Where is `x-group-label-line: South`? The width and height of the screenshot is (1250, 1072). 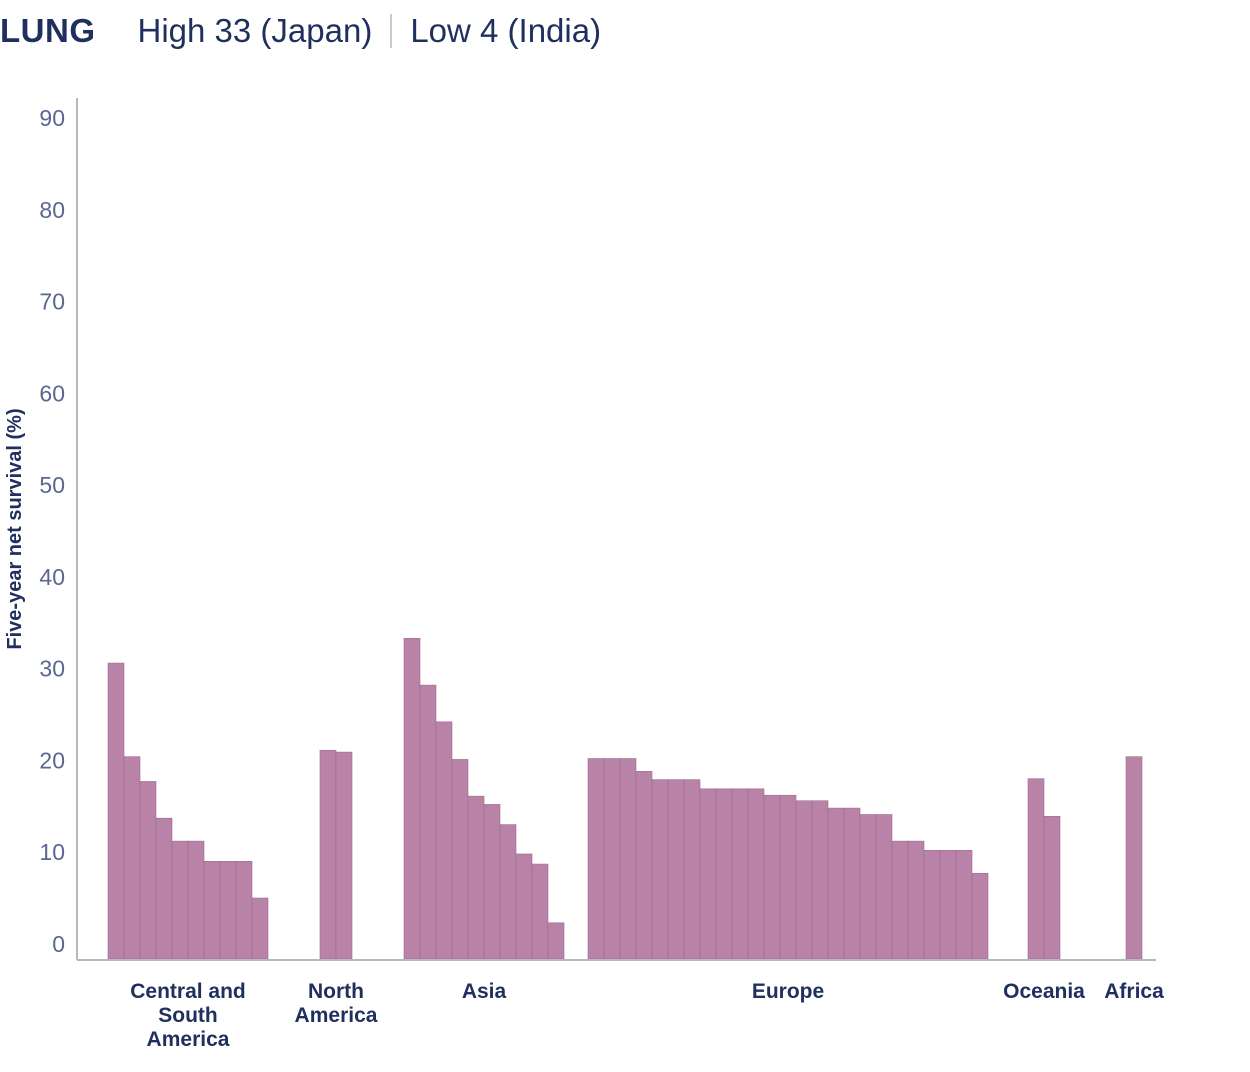
x-group-label-line: South is located at coordinates (188, 1015).